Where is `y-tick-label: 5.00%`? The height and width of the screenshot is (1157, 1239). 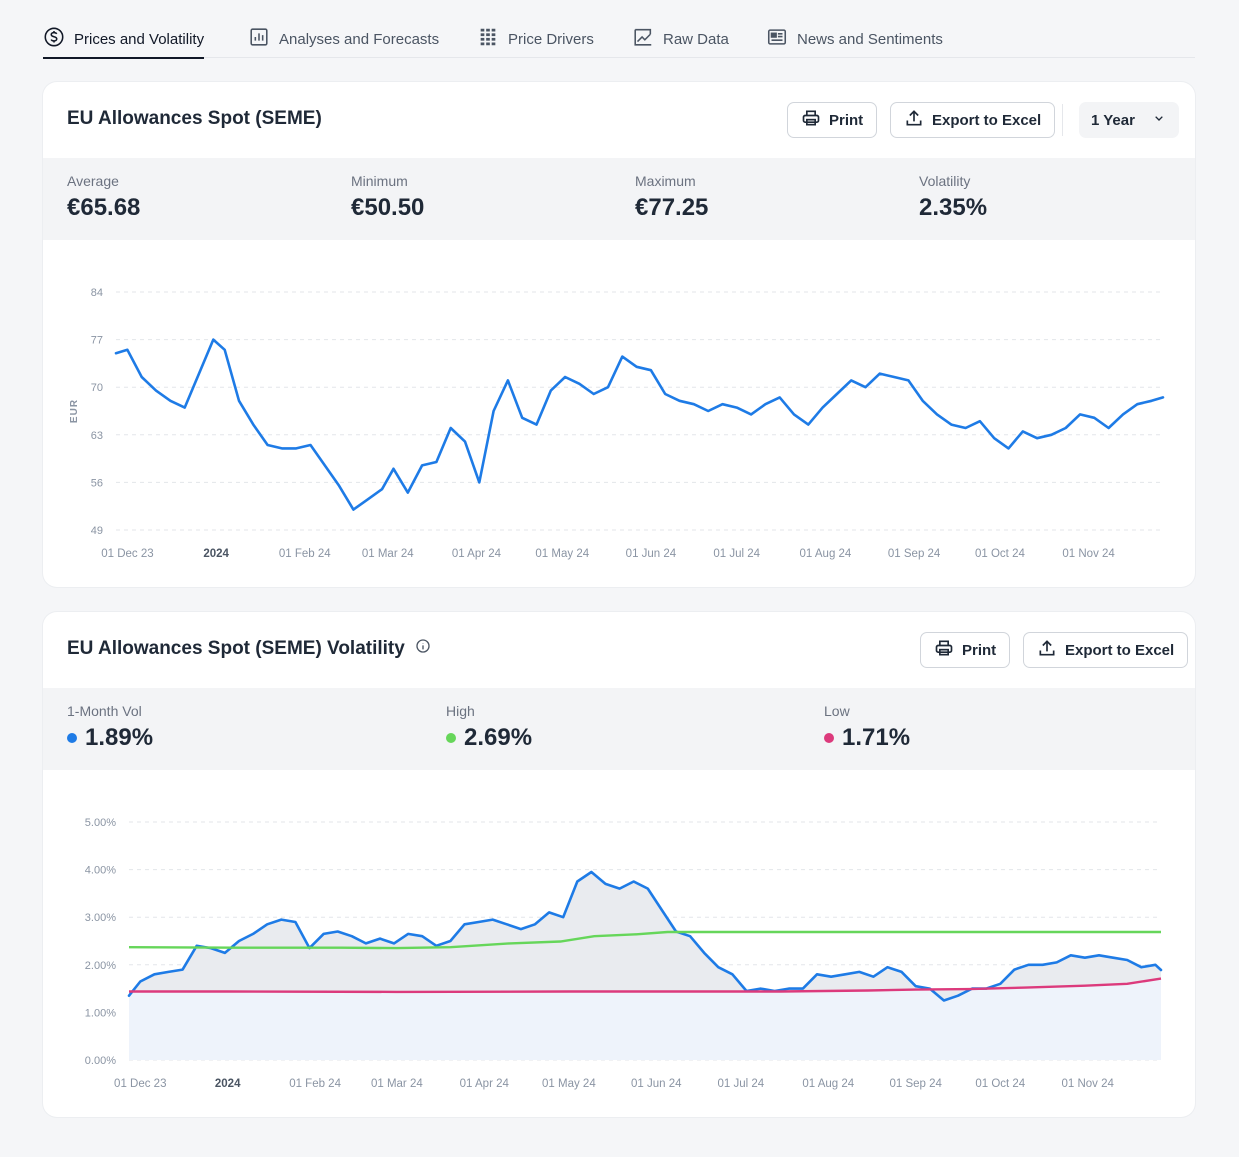 y-tick-label: 5.00% is located at coordinates (100, 823).